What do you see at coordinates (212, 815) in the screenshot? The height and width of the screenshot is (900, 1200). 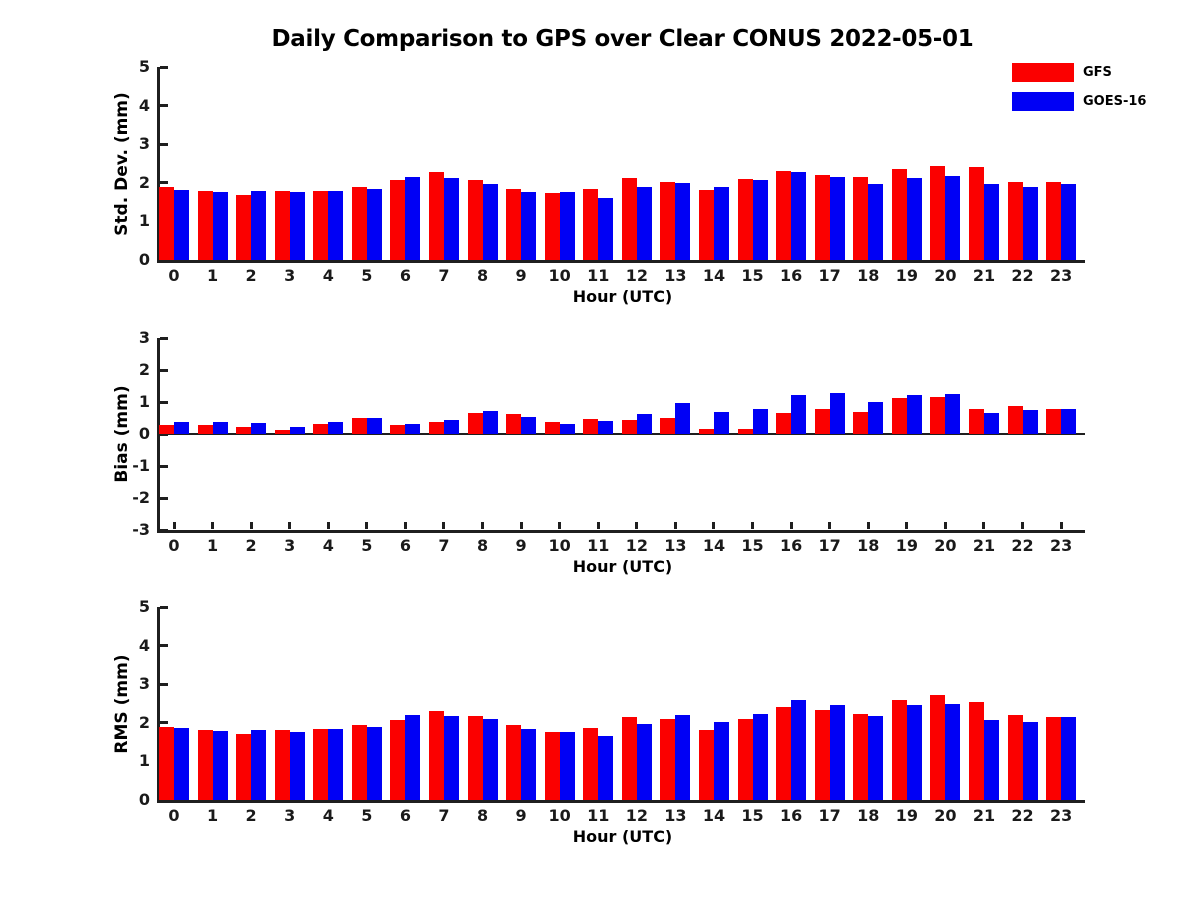 I see `rms-x-tick-label: 1` at bounding box center [212, 815].